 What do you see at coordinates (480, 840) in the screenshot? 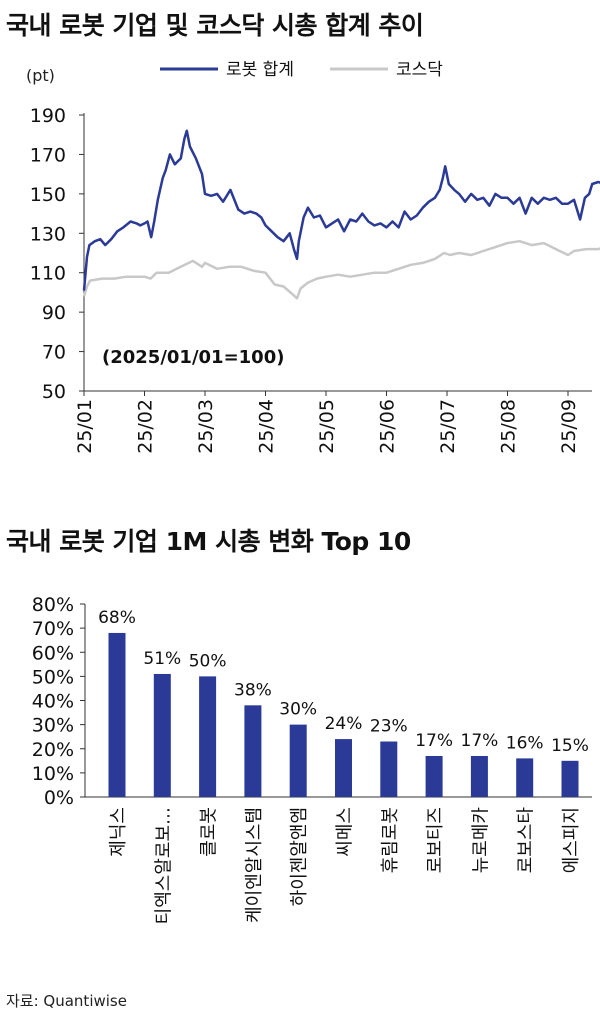
I see `category-label: 뉴로메카` at bounding box center [480, 840].